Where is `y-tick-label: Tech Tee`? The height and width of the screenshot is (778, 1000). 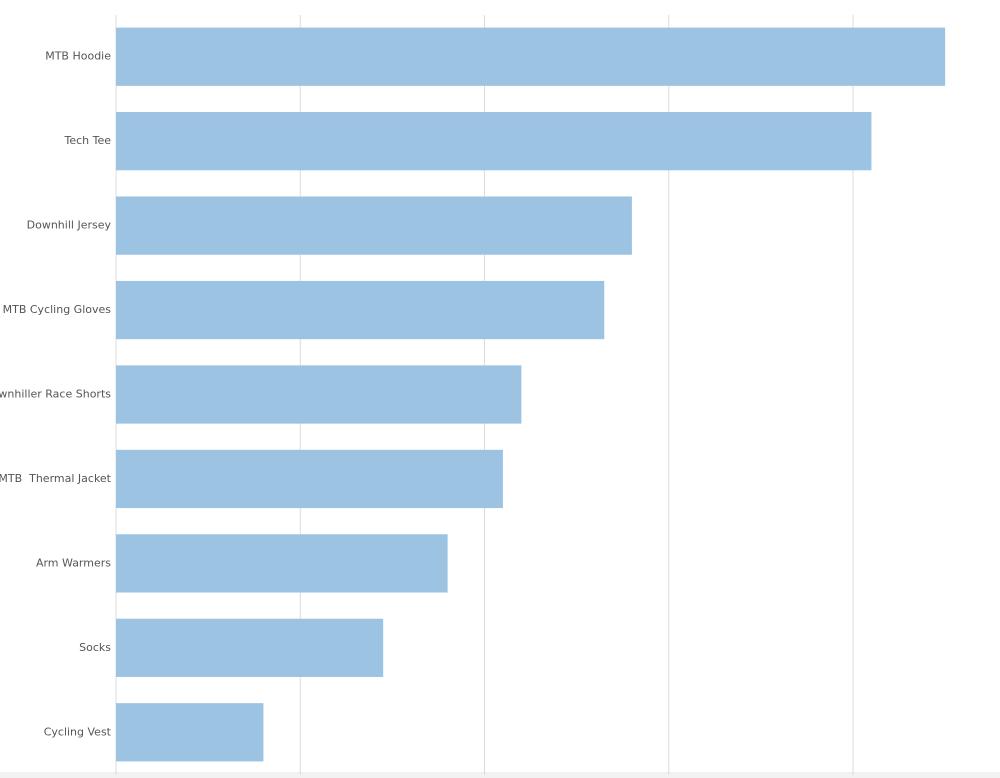 y-tick-label: Tech Tee is located at coordinates (87, 140).